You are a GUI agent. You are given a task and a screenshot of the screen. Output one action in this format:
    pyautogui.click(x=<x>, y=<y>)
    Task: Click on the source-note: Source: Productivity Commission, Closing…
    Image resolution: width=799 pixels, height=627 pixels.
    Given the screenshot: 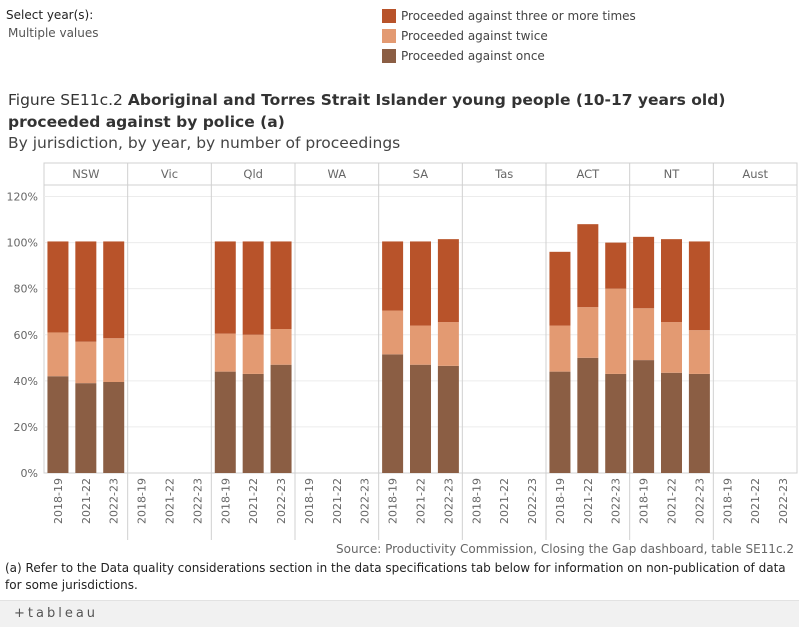 What is the action you would take?
    pyautogui.click(x=565, y=549)
    